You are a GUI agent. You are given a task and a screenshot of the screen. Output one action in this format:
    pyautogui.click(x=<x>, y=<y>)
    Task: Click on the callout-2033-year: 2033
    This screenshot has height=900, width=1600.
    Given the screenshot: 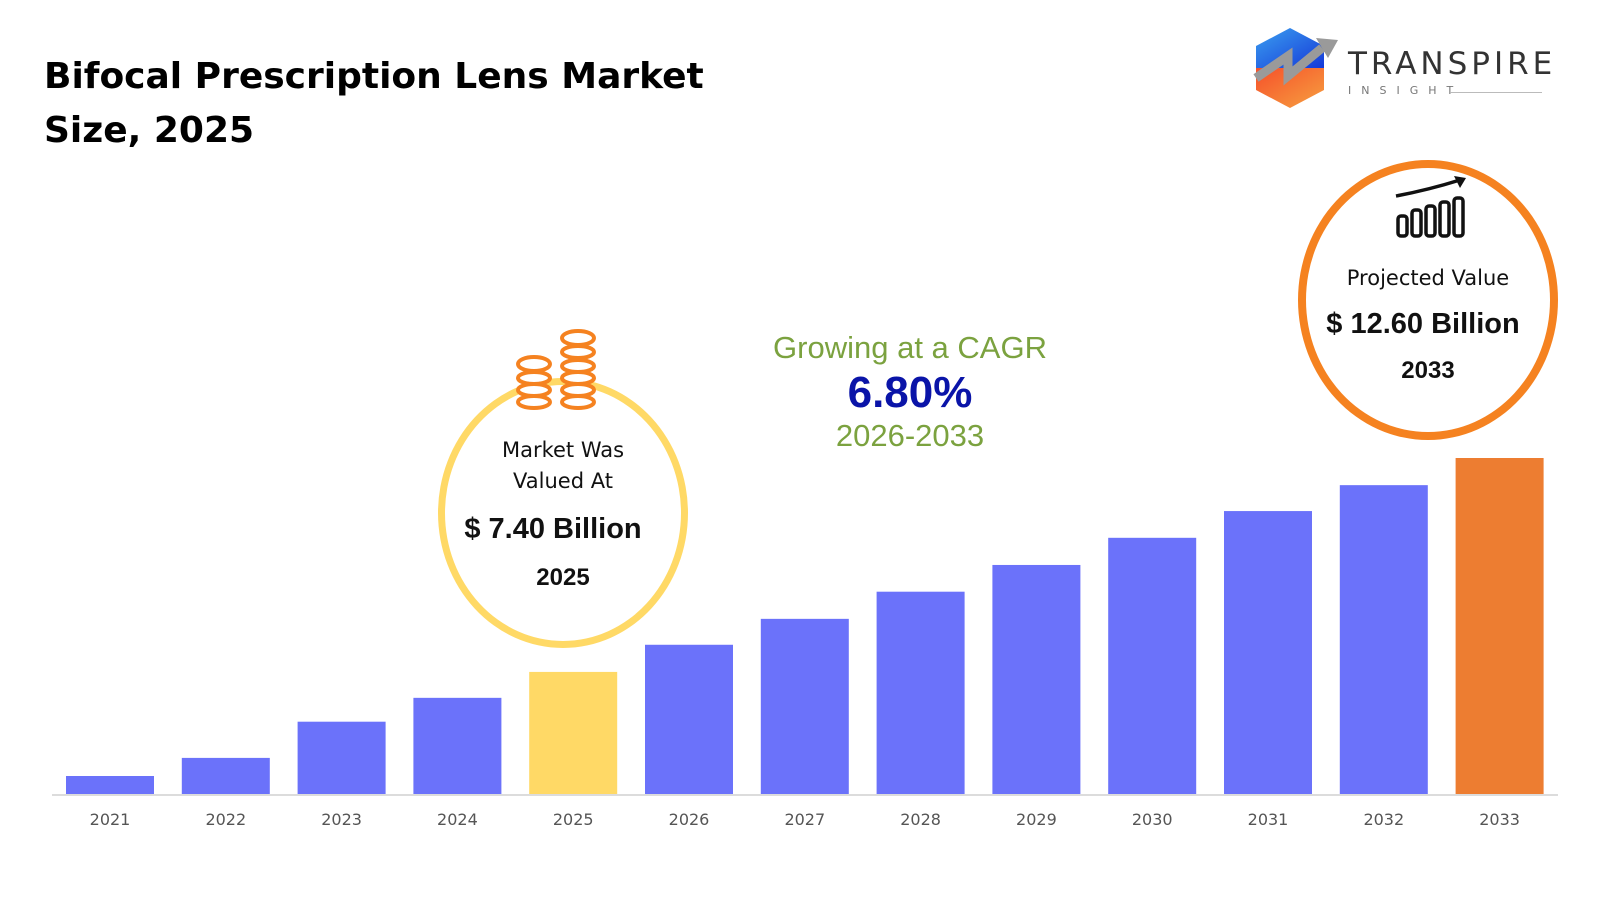 What is the action you would take?
    pyautogui.click(x=1428, y=370)
    